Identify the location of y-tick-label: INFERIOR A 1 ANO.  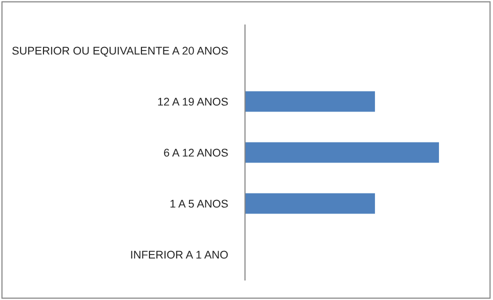
(179, 254).